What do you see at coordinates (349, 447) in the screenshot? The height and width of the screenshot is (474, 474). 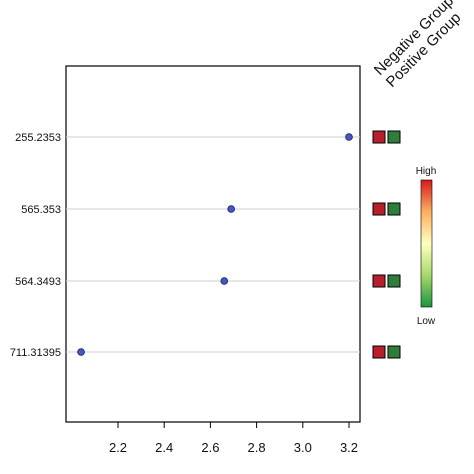 I see `x-tick-label: 3.2` at bounding box center [349, 447].